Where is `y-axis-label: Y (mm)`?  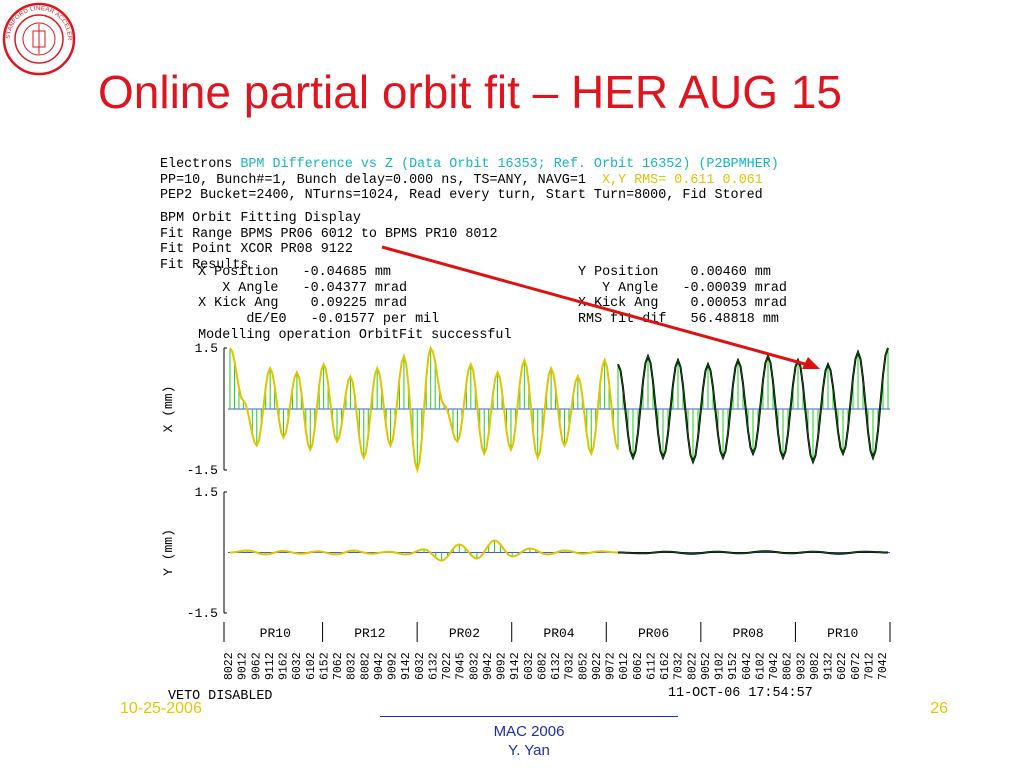
y-axis-label: Y (mm) is located at coordinates (168, 552).